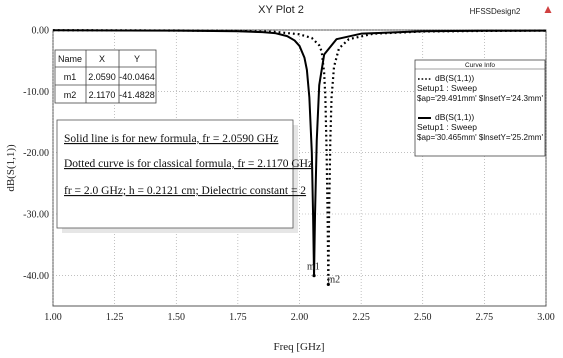 The image size is (563, 358). What do you see at coordinates (454, 117) in the screenshot?
I see `legend-series-1-name: dB(S(1,1))` at bounding box center [454, 117].